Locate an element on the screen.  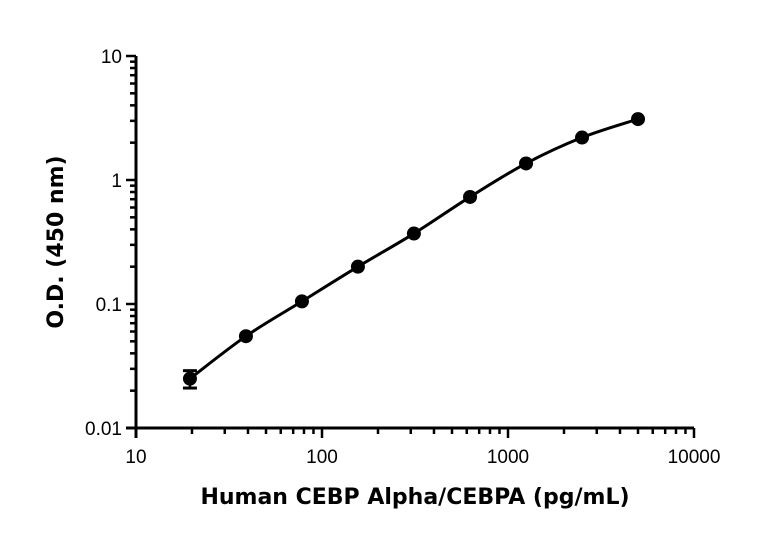
y-tick-label: 10 is located at coordinates (111, 57).